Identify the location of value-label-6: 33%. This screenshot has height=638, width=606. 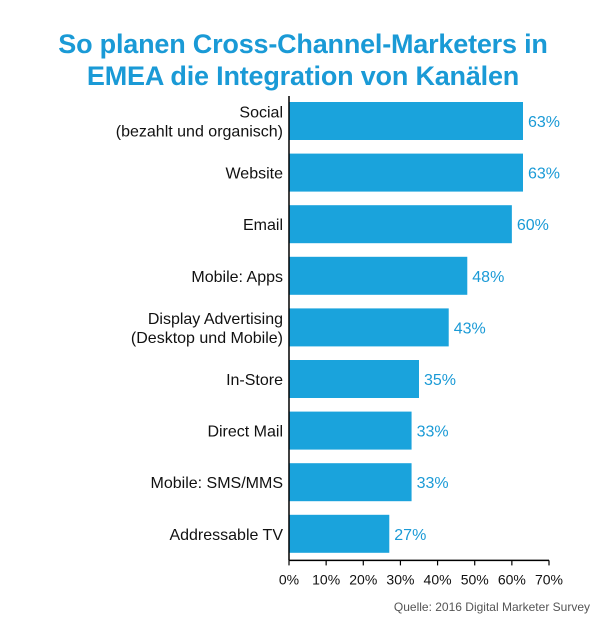
(433, 432).